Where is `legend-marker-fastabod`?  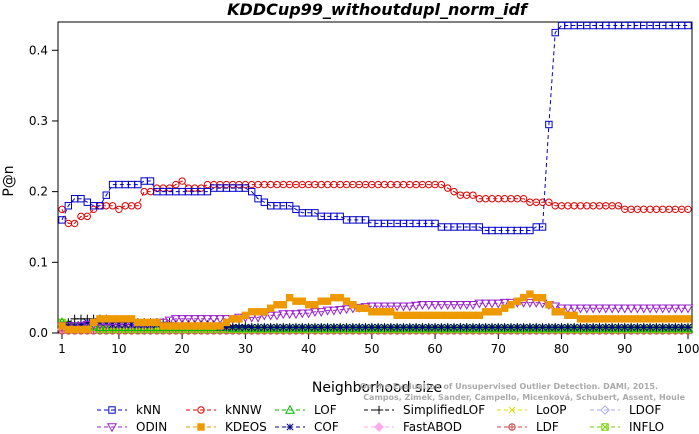 legend-marker-fastabod is located at coordinates (379, 427).